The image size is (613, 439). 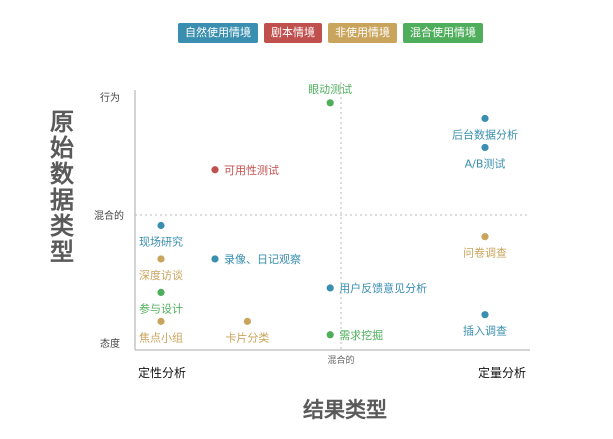 I want to click on data-point-label: 现场研究, so click(x=161, y=242).